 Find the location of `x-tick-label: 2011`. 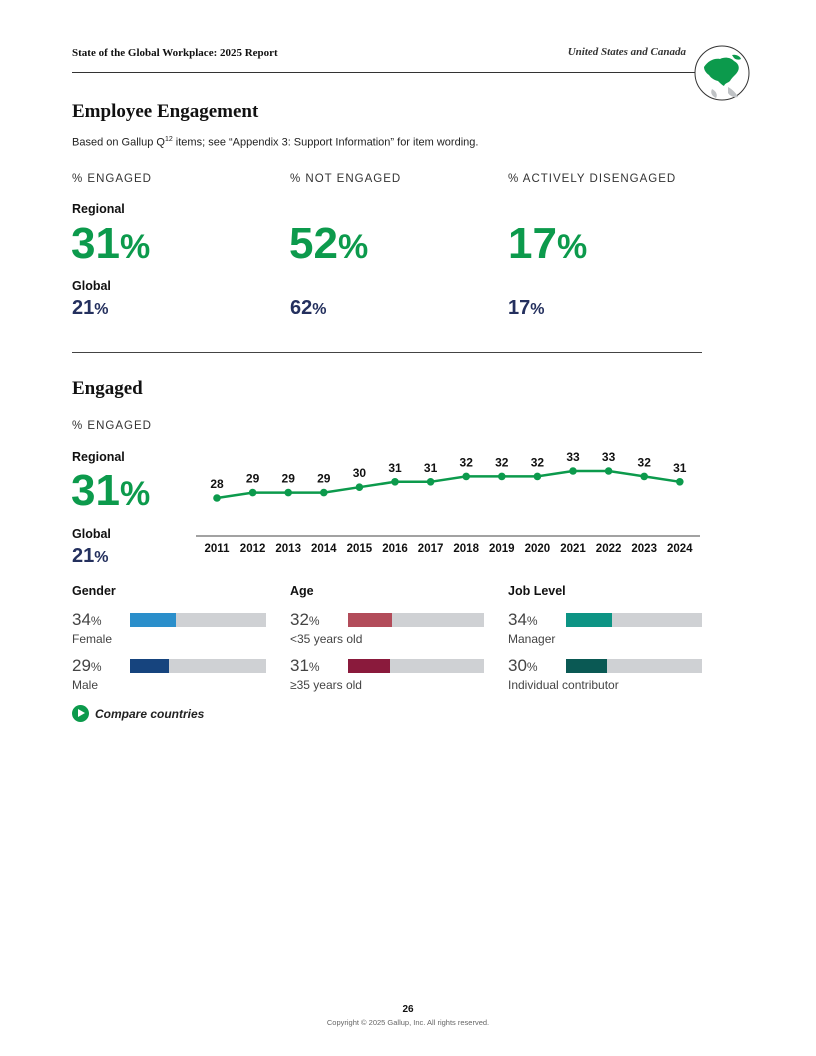

x-tick-label: 2011 is located at coordinates (218, 549).